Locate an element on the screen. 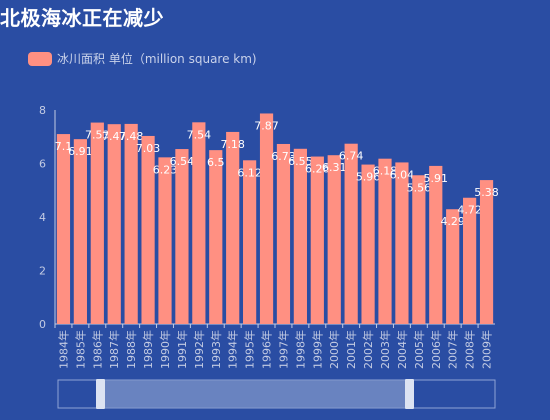 This screenshot has width=550, height=420. x-tick-label: 1996年 is located at coordinates (267, 349).